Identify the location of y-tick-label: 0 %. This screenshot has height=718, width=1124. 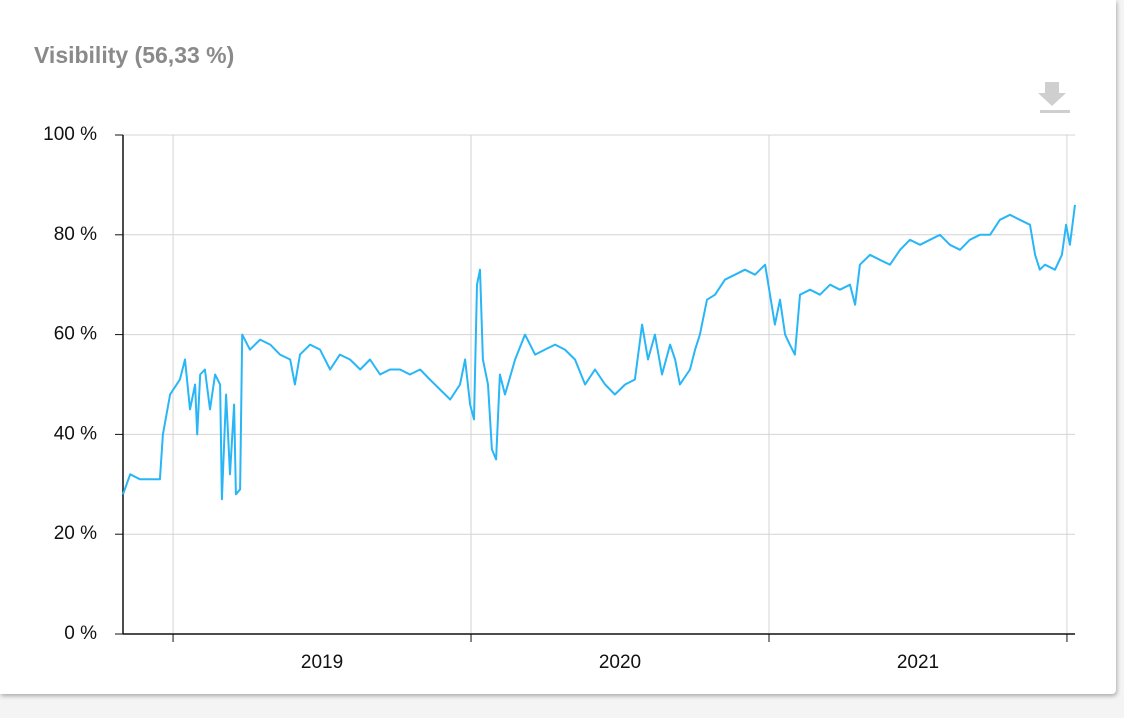
(80, 633).